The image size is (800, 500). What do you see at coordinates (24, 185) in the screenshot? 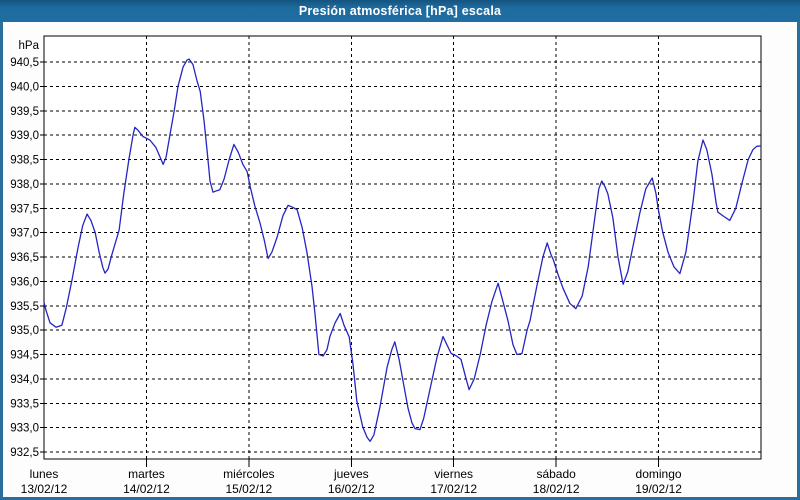
I see `y-tick-label: 938,0` at bounding box center [24, 185].